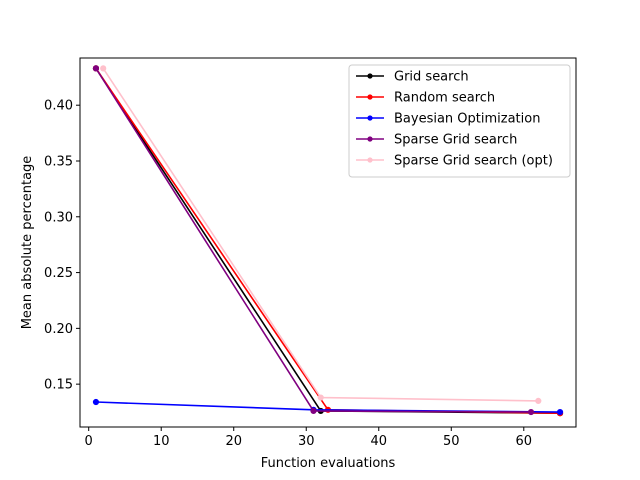 The height and width of the screenshot is (480, 640). I want to click on legend-entry: Random search, so click(425, 98).